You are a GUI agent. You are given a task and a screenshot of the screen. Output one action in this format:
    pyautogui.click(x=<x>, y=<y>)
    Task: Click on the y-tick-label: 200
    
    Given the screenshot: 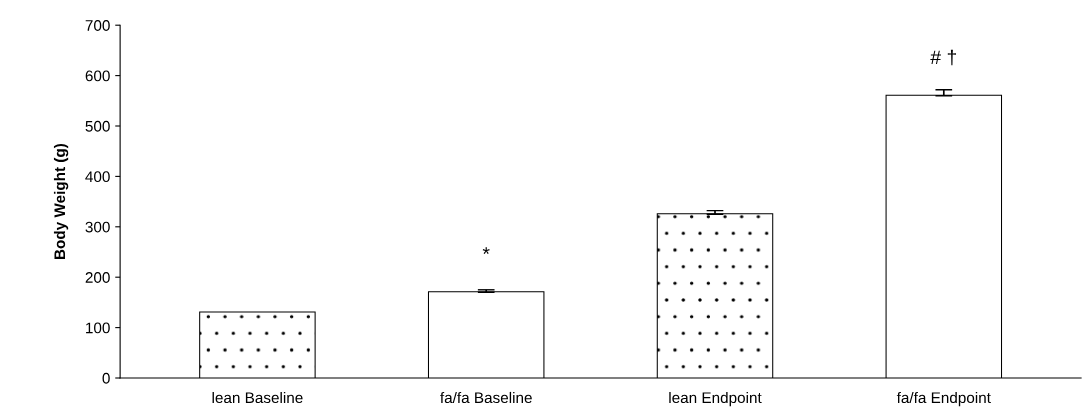 What is the action you would take?
    pyautogui.click(x=97, y=277)
    